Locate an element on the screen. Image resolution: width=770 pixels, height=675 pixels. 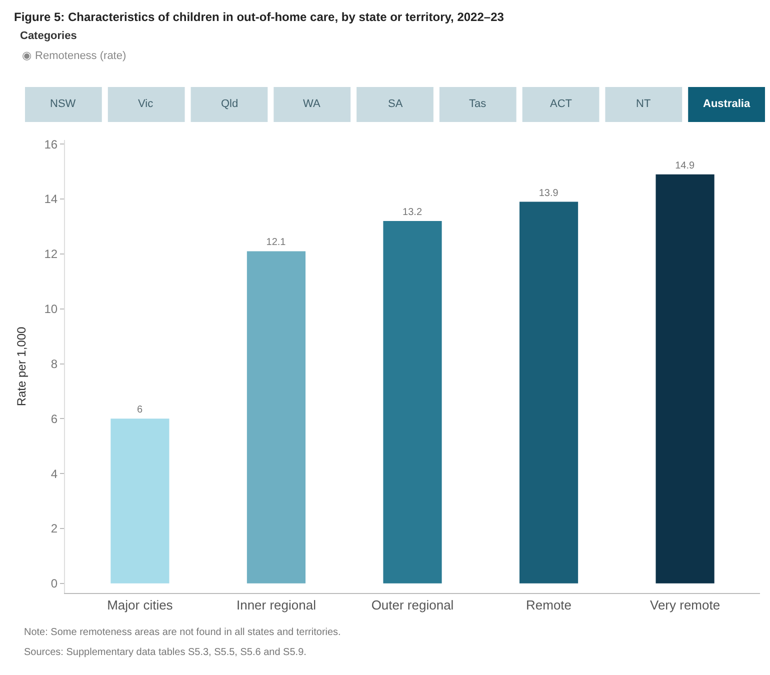
text: Tas is located at coordinates (478, 104).